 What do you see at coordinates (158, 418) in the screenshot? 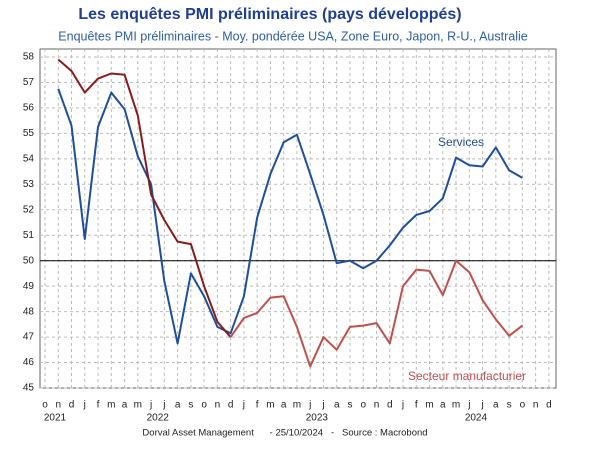
I see `year-label: 2022` at bounding box center [158, 418].